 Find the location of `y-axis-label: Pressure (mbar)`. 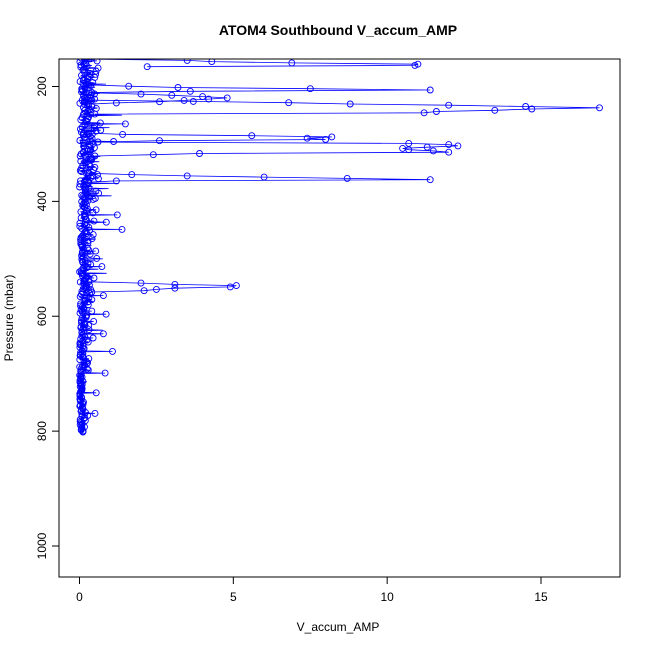

y-axis-label: Pressure (mbar) is located at coordinates (9, 318).